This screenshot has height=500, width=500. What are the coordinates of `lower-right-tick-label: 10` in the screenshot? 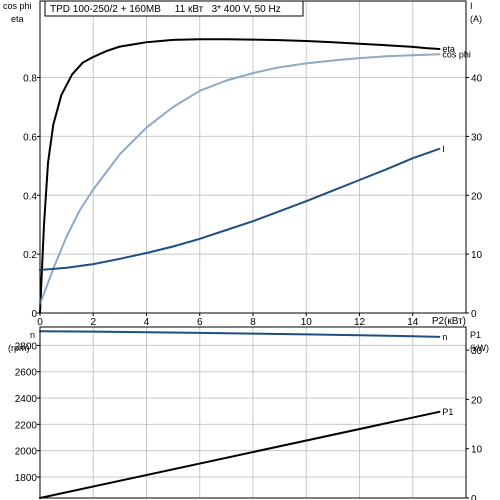 It's located at (477, 450).